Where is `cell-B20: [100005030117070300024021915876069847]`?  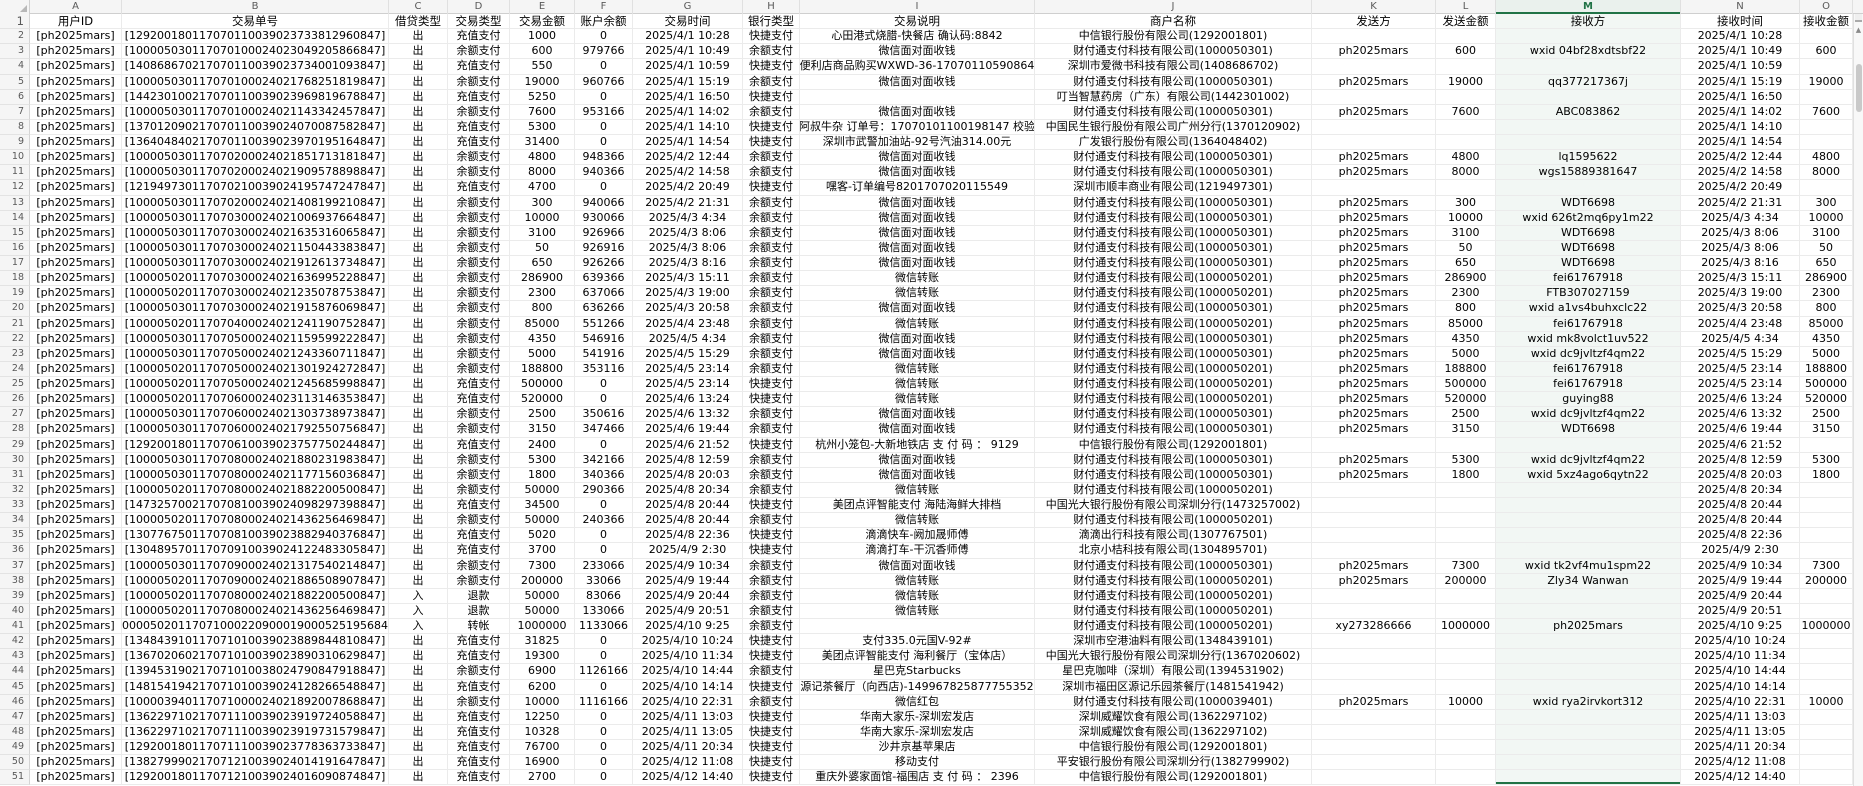
cell-B20: [100005030117070300024021915876069847] is located at coordinates (255, 309).